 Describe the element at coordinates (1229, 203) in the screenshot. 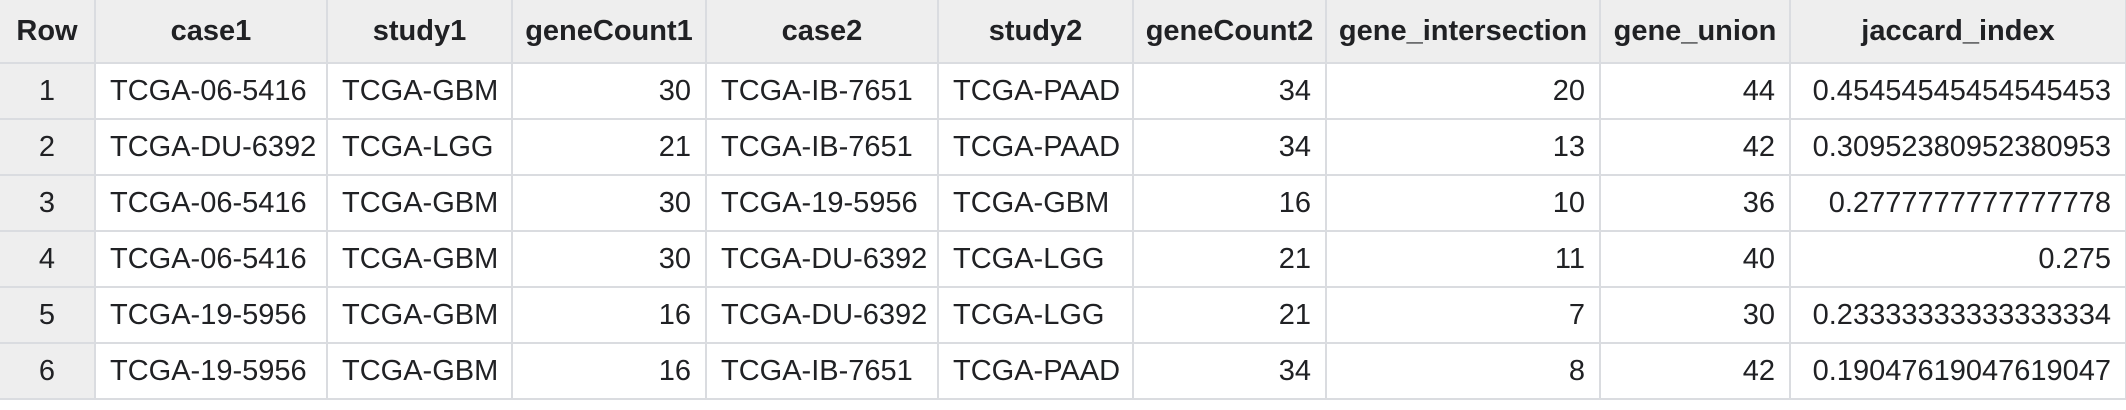

I see `genecount2-cell: 16` at that location.